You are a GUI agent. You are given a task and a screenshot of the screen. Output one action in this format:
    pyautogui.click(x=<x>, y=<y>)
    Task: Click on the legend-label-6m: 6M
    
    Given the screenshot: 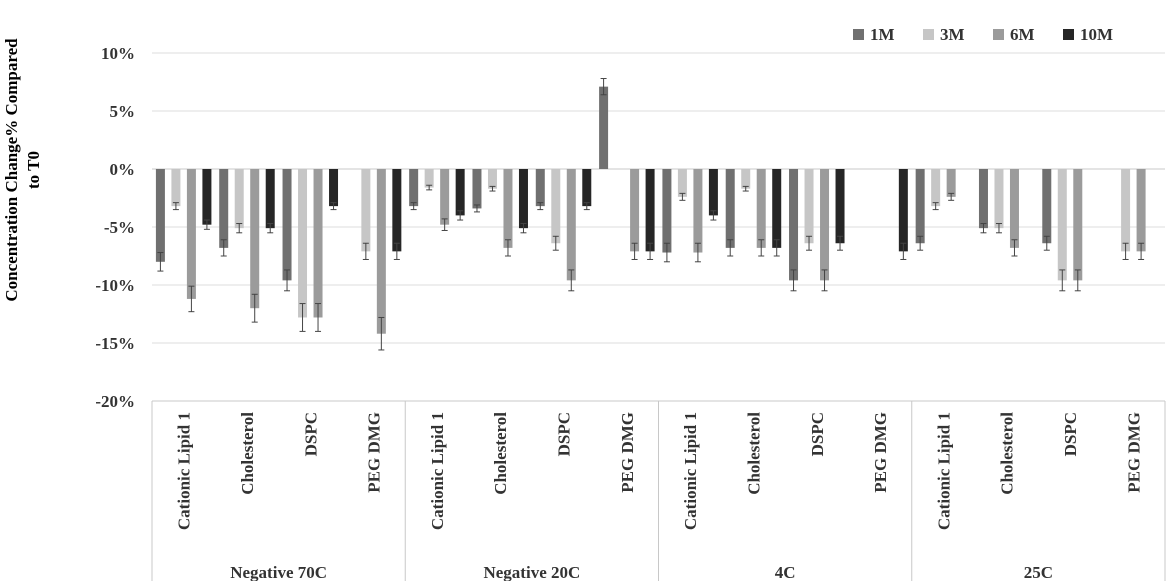 What is the action you would take?
    pyautogui.click(x=1022, y=34)
    